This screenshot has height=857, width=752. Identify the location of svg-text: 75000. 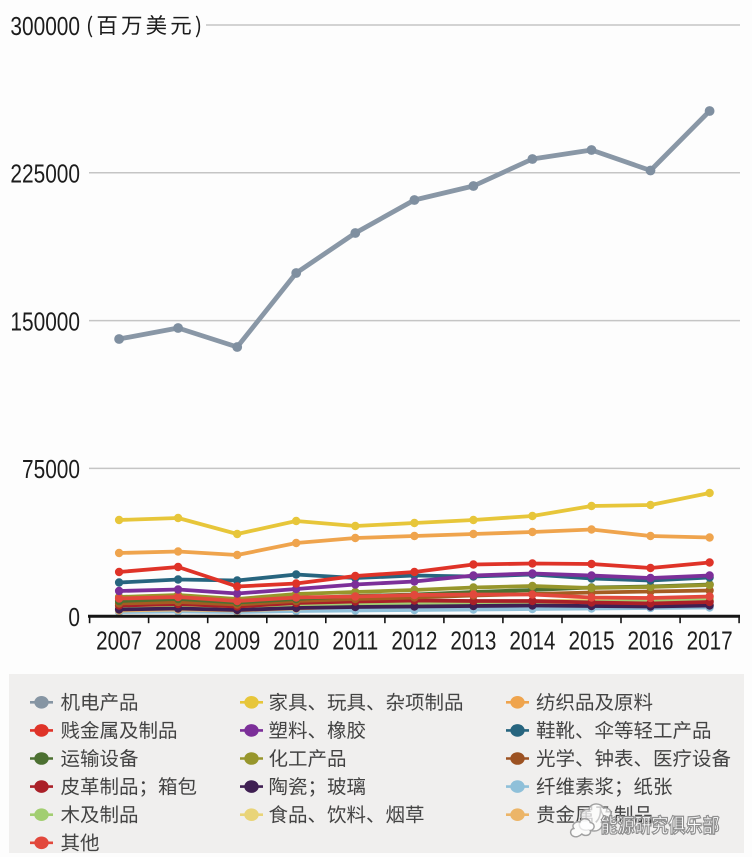
(51, 469).